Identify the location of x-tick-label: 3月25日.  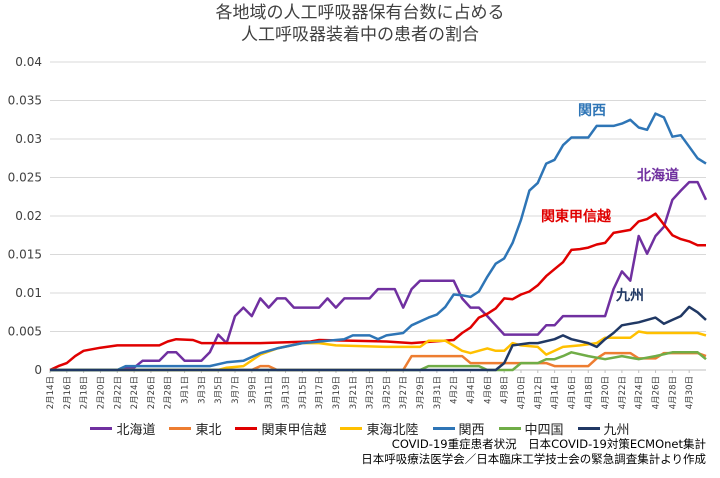
(387, 392).